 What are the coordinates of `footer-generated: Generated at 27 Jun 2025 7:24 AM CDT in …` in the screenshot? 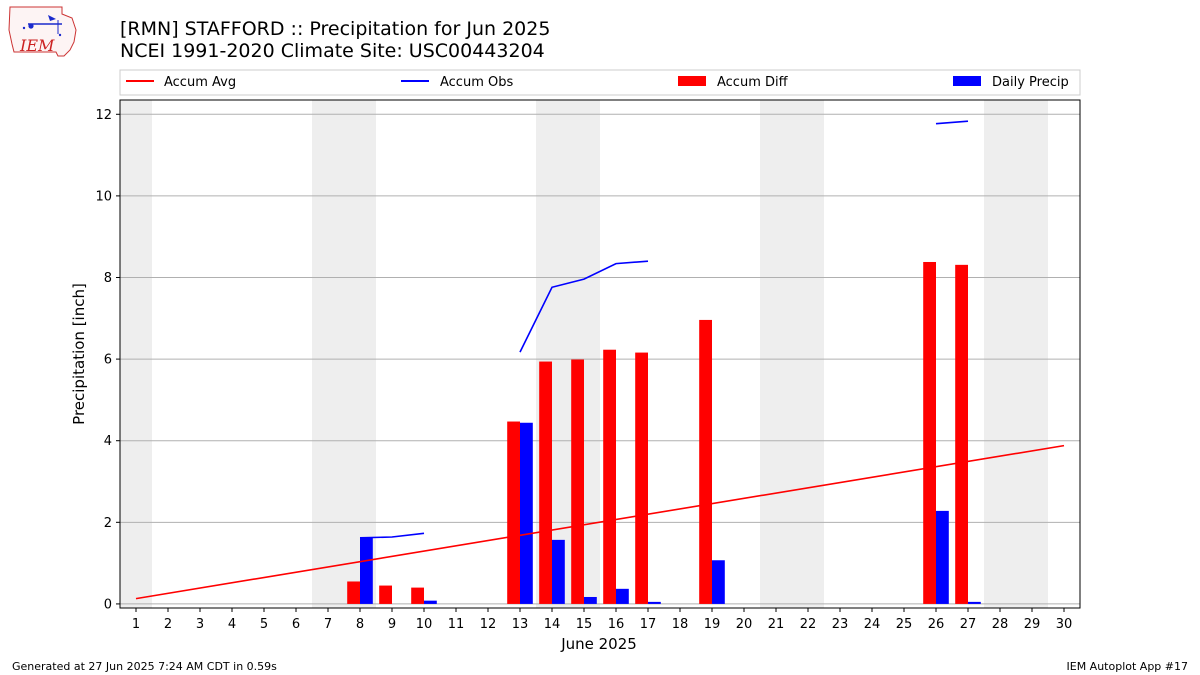 It's located at (144, 666).